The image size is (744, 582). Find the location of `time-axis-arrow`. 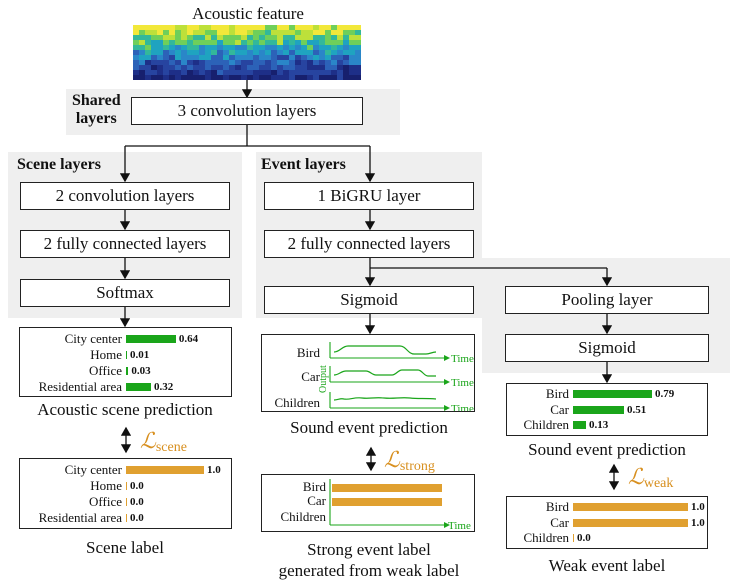

time-axis-arrow is located at coordinates (447, 408).